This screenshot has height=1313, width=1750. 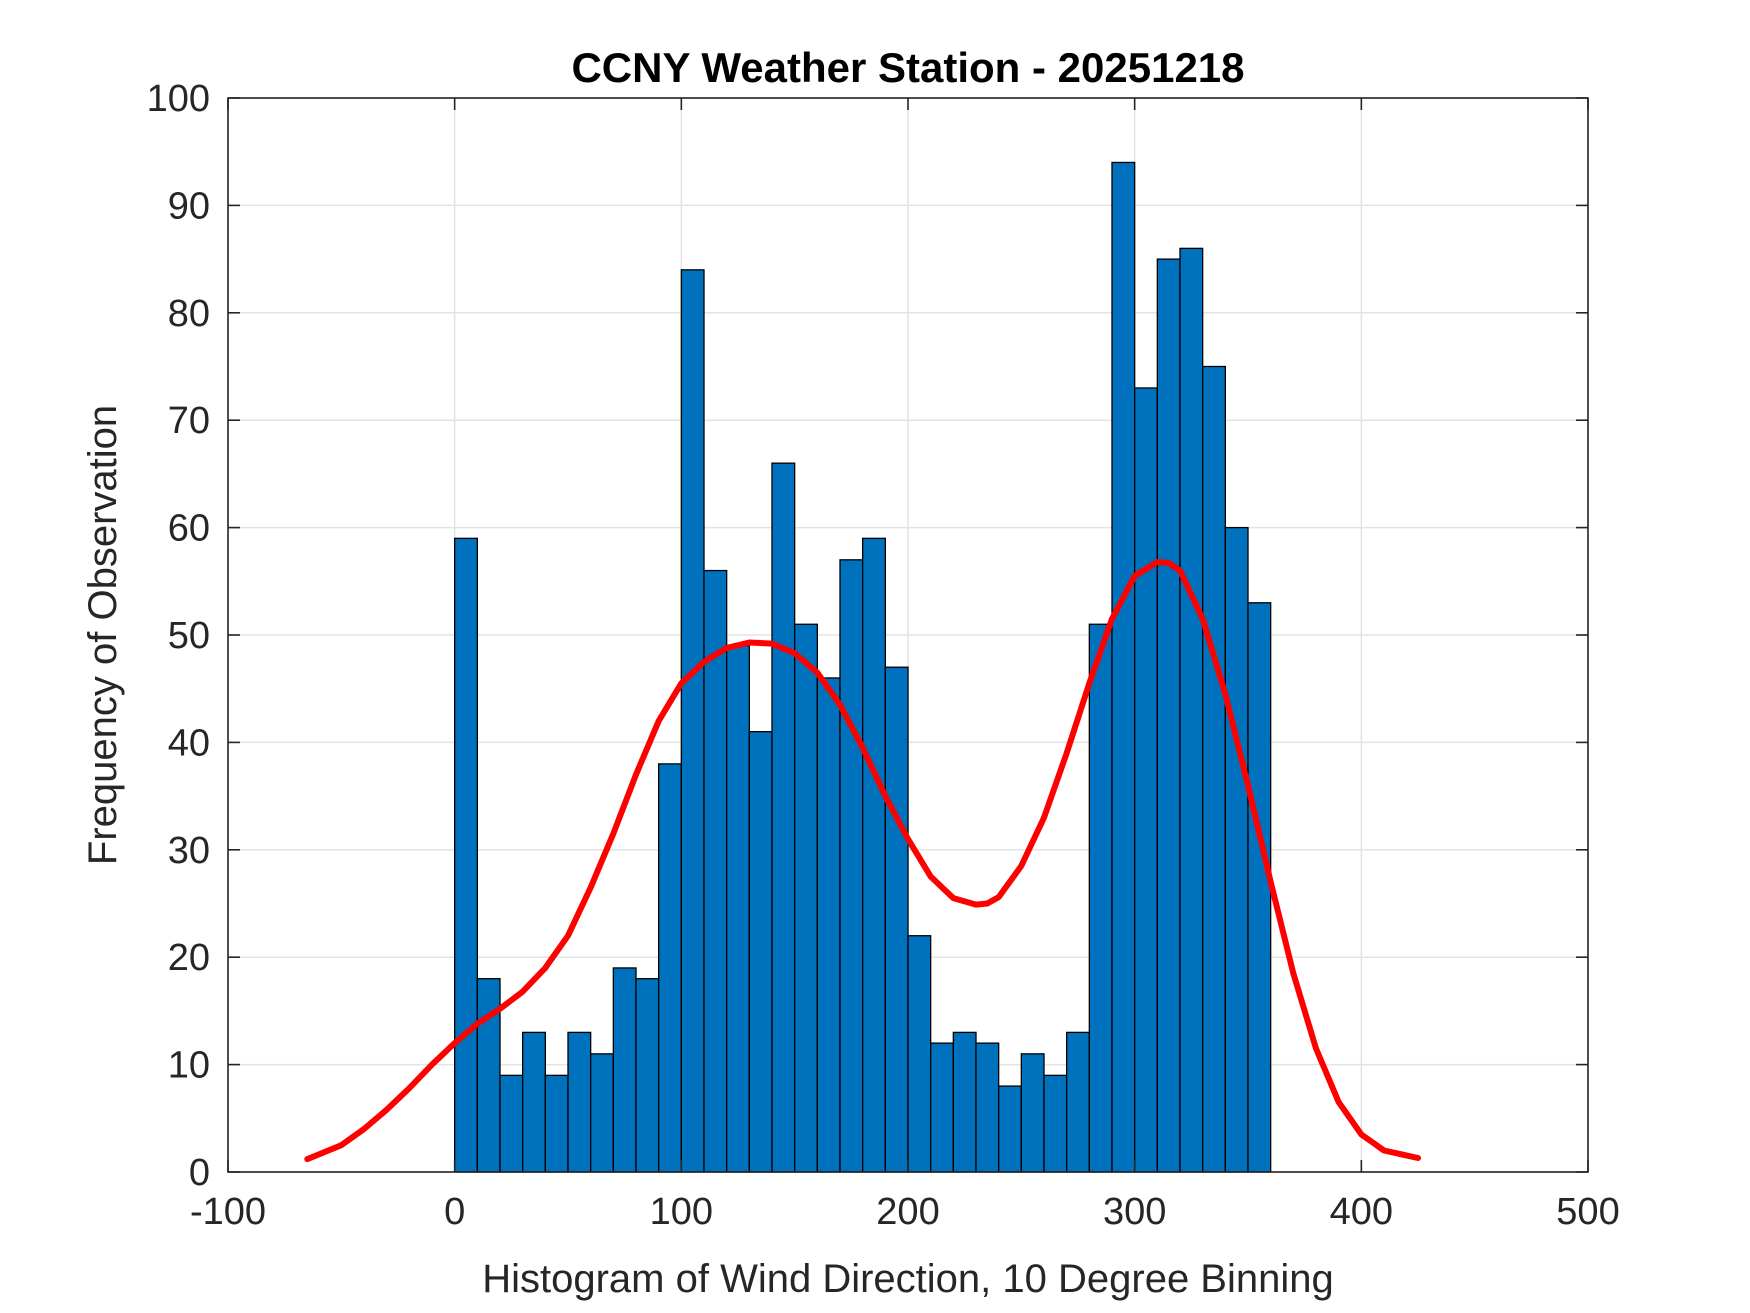 What do you see at coordinates (189, 421) in the screenshot?
I see `y-tick-label: 70` at bounding box center [189, 421].